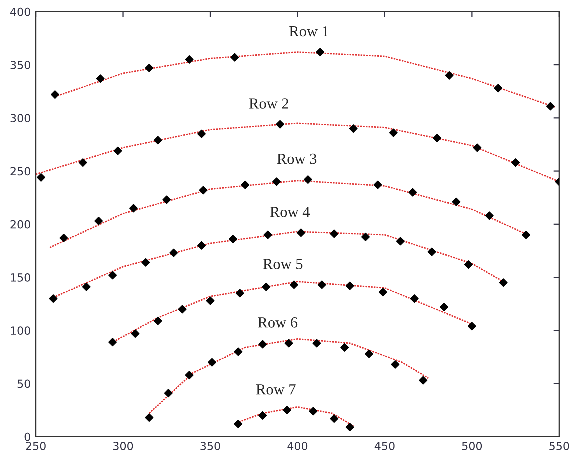 The image size is (572, 458). Describe the element at coordinates (36, 446) in the screenshot. I see `x-tick-label: 250` at that location.